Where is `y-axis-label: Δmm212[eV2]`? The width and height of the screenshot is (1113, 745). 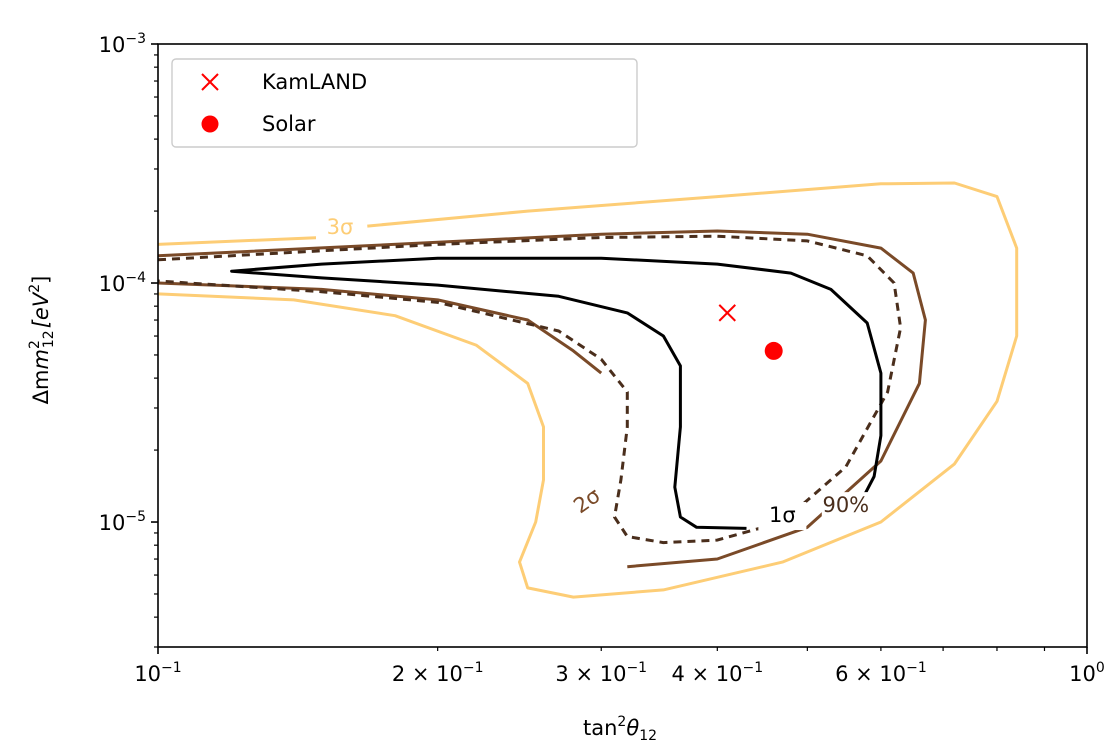
y-axis-label: Δmm212[eV2] is located at coordinates (42, 340).